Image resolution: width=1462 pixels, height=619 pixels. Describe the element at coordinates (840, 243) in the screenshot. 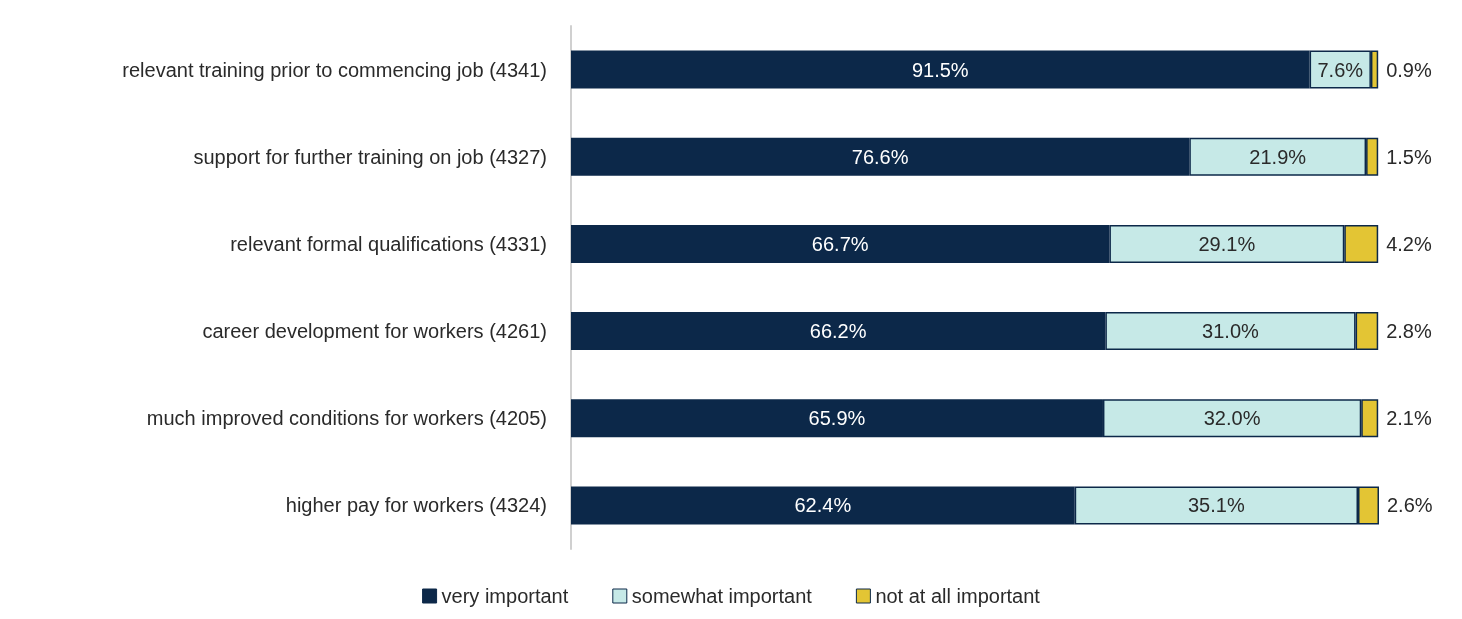

I see `data-label: 66.7%` at that location.